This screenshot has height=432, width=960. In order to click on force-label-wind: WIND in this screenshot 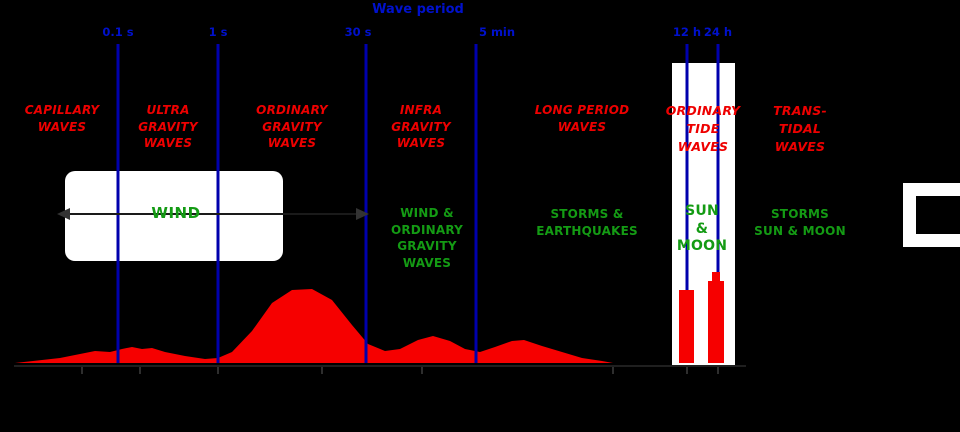, I will do `click(176, 213)`.